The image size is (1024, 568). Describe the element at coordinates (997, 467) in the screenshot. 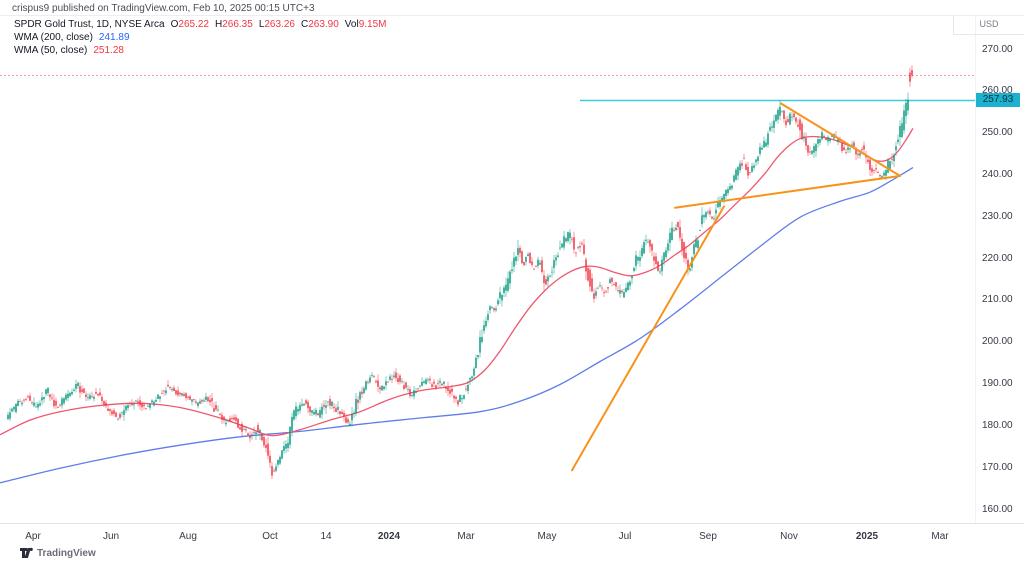

I see `price-axis-label: 170.00` at that location.